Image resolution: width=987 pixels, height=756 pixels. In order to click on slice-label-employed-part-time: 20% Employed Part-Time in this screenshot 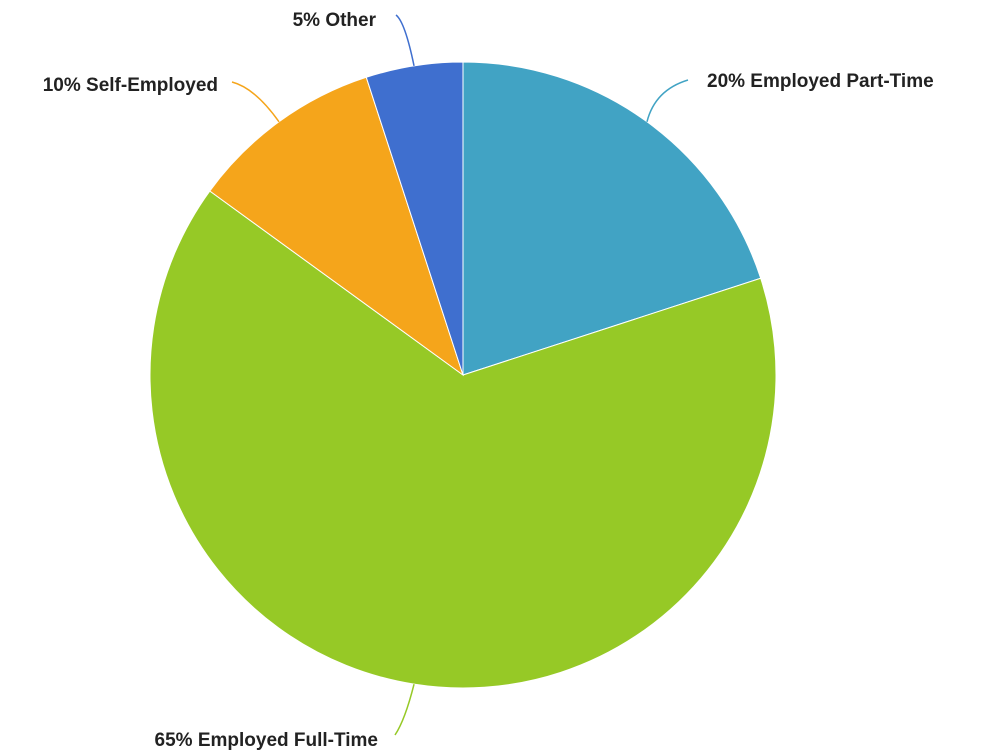, I will do `click(820, 81)`.